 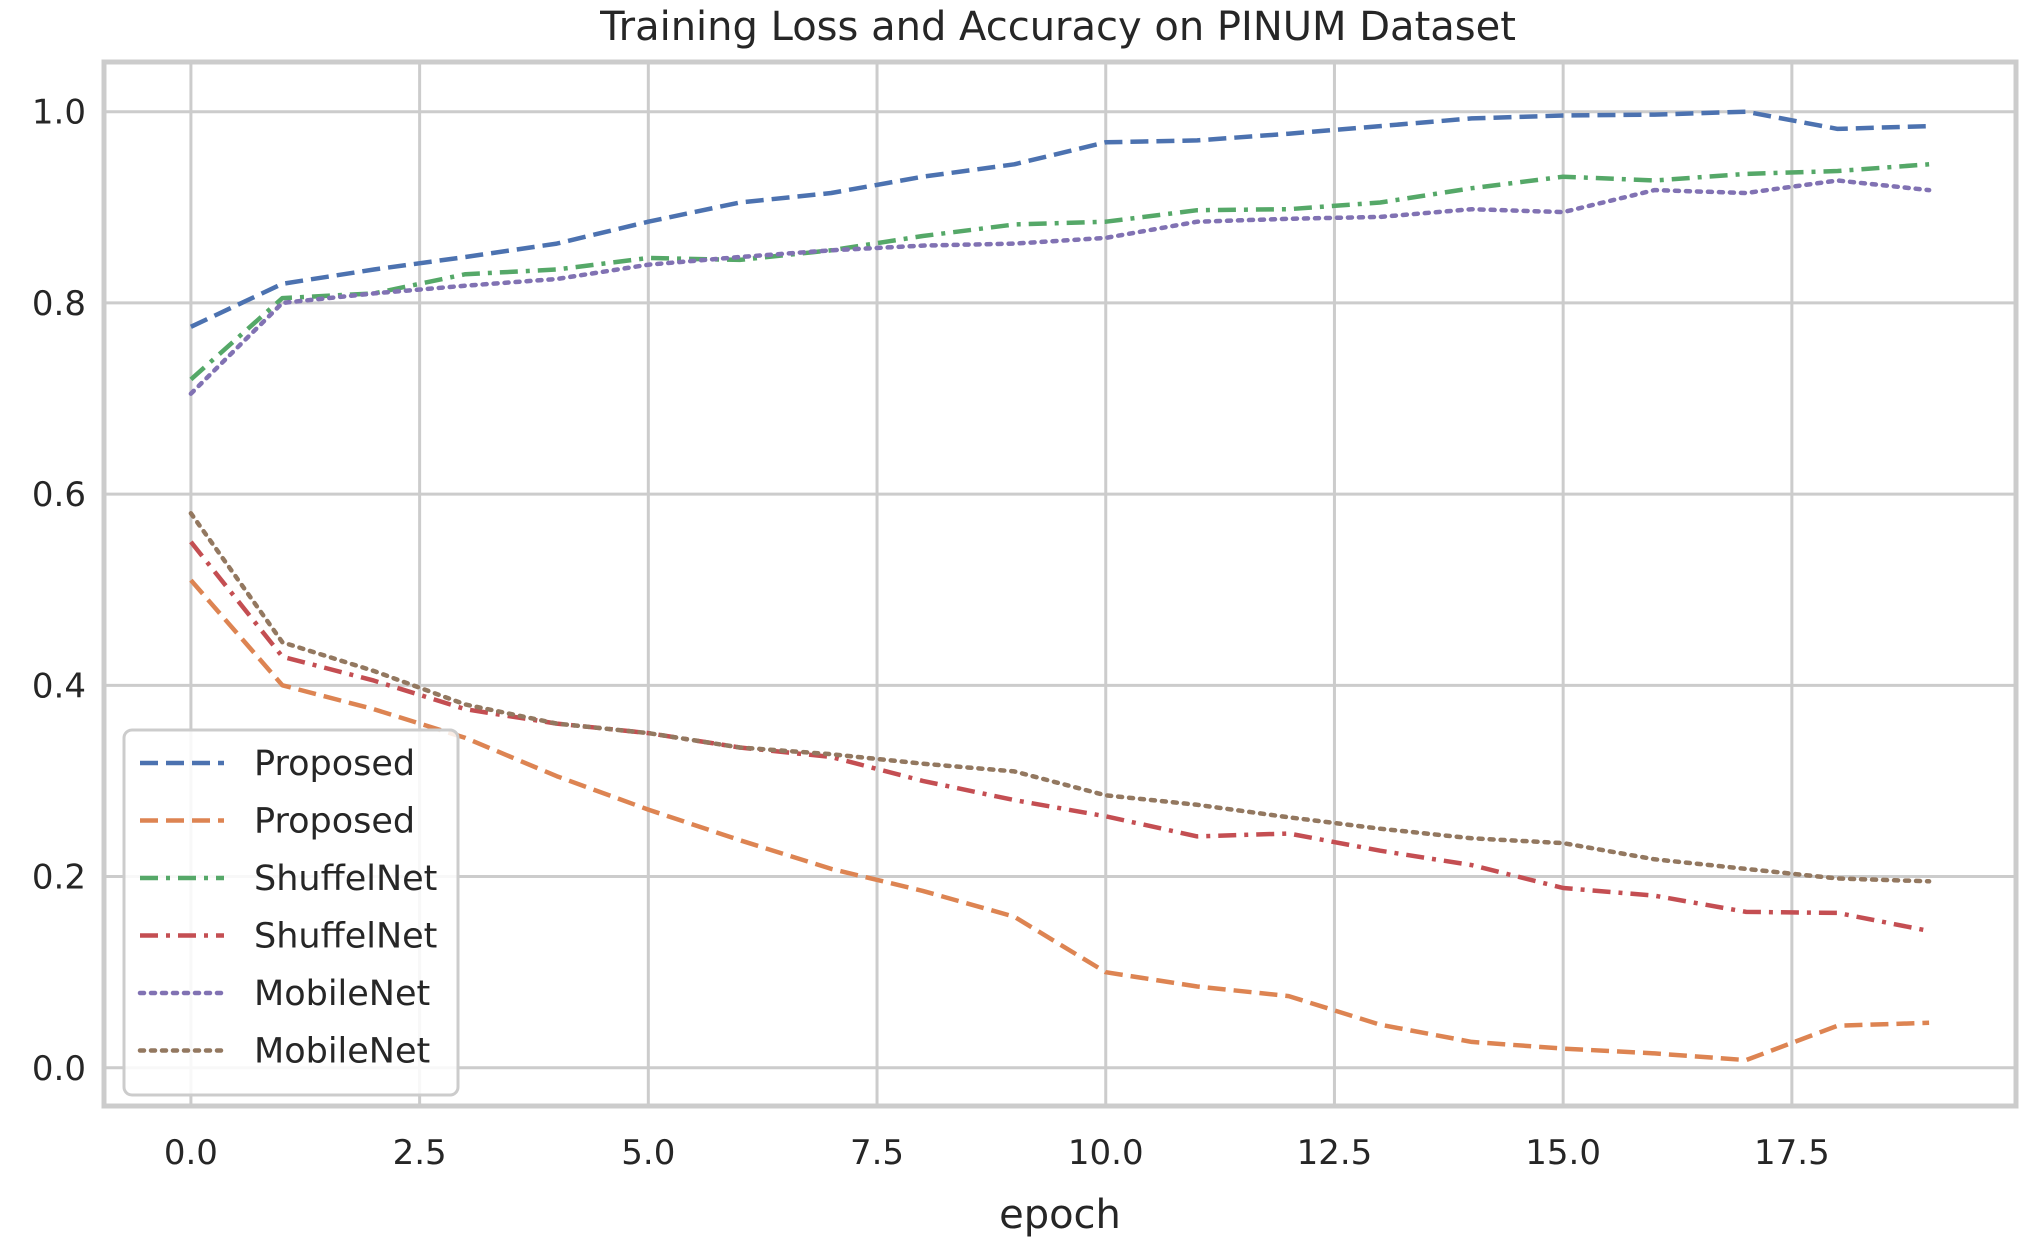 What do you see at coordinates (334, 822) in the screenshot?
I see `legend-label-proposed-loss: Proposed` at bounding box center [334, 822].